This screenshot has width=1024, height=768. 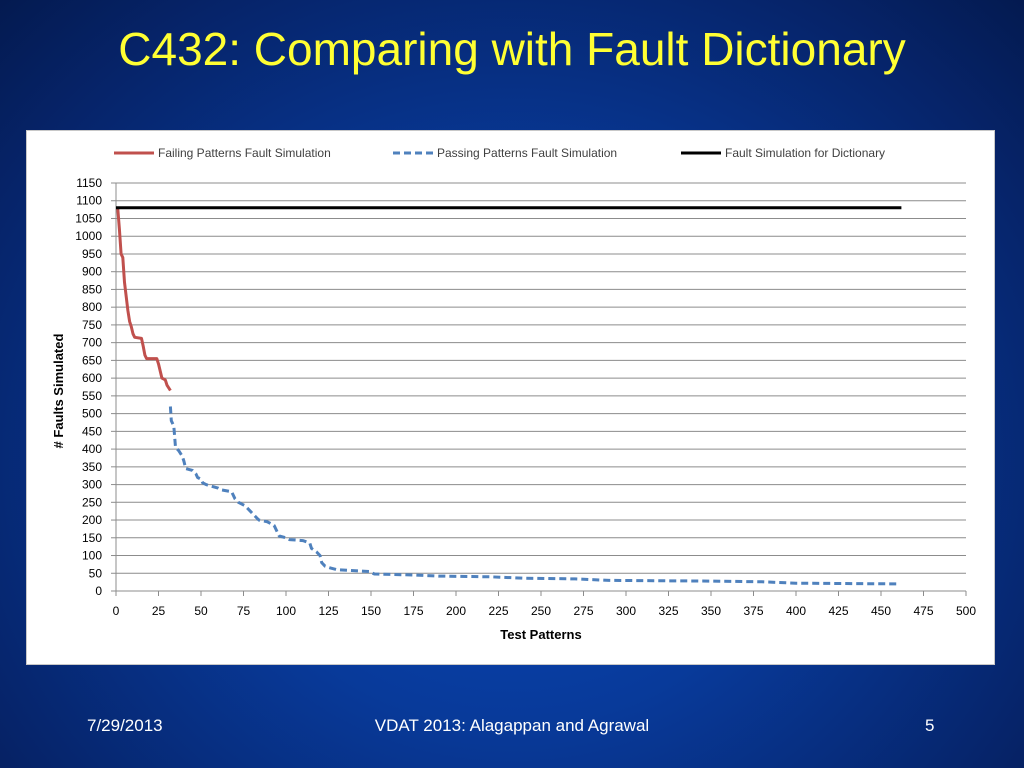 I want to click on x-tick-label: 275, so click(x=583, y=611).